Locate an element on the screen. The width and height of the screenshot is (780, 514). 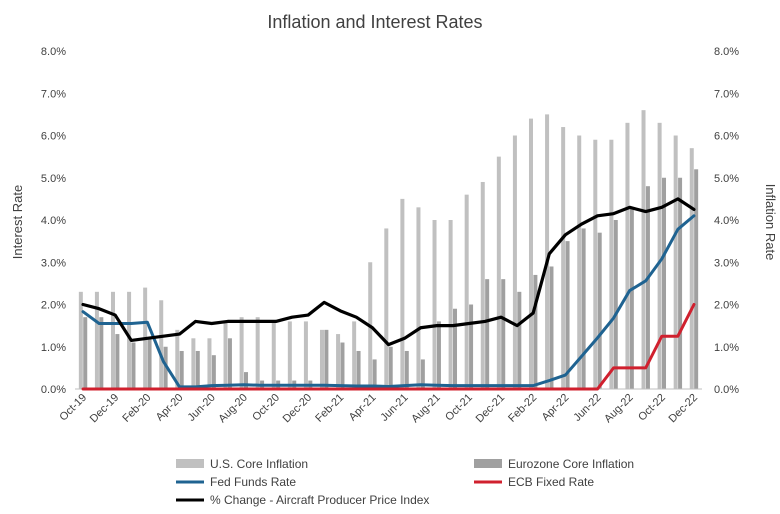
y-tick-label-left: 7.0% is located at coordinates (53, 94).